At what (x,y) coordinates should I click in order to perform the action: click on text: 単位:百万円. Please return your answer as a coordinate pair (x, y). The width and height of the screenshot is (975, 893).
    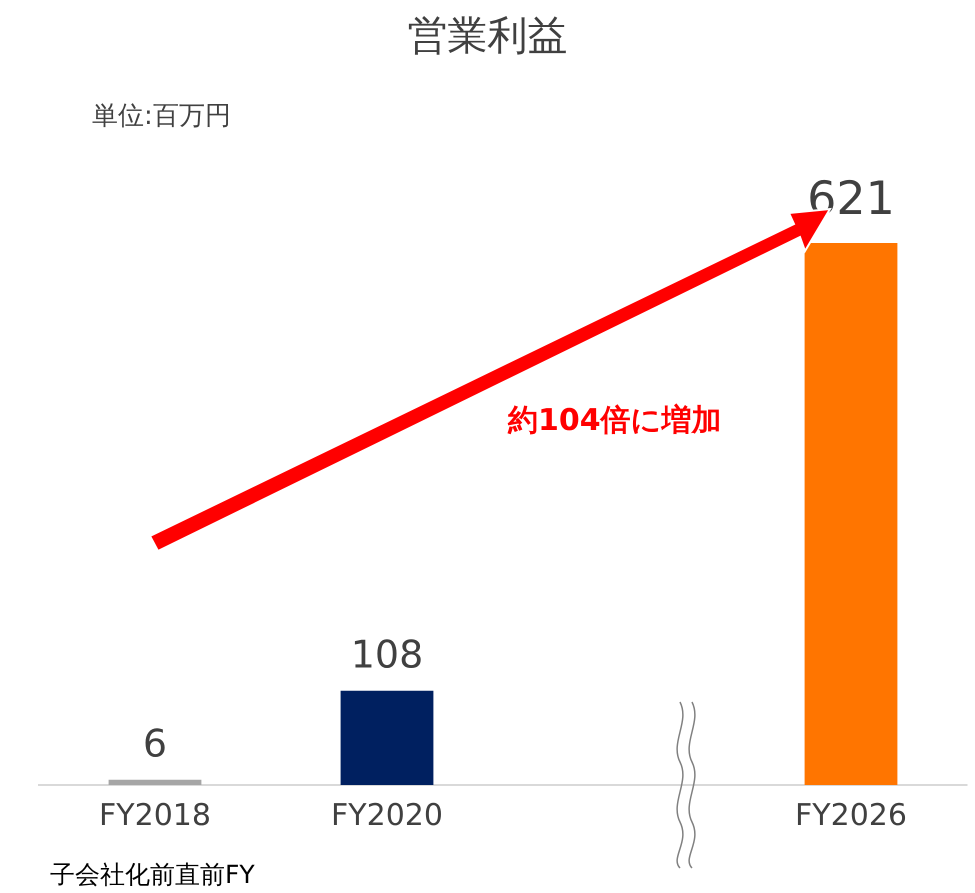
    Looking at the image, I should click on (161, 116).